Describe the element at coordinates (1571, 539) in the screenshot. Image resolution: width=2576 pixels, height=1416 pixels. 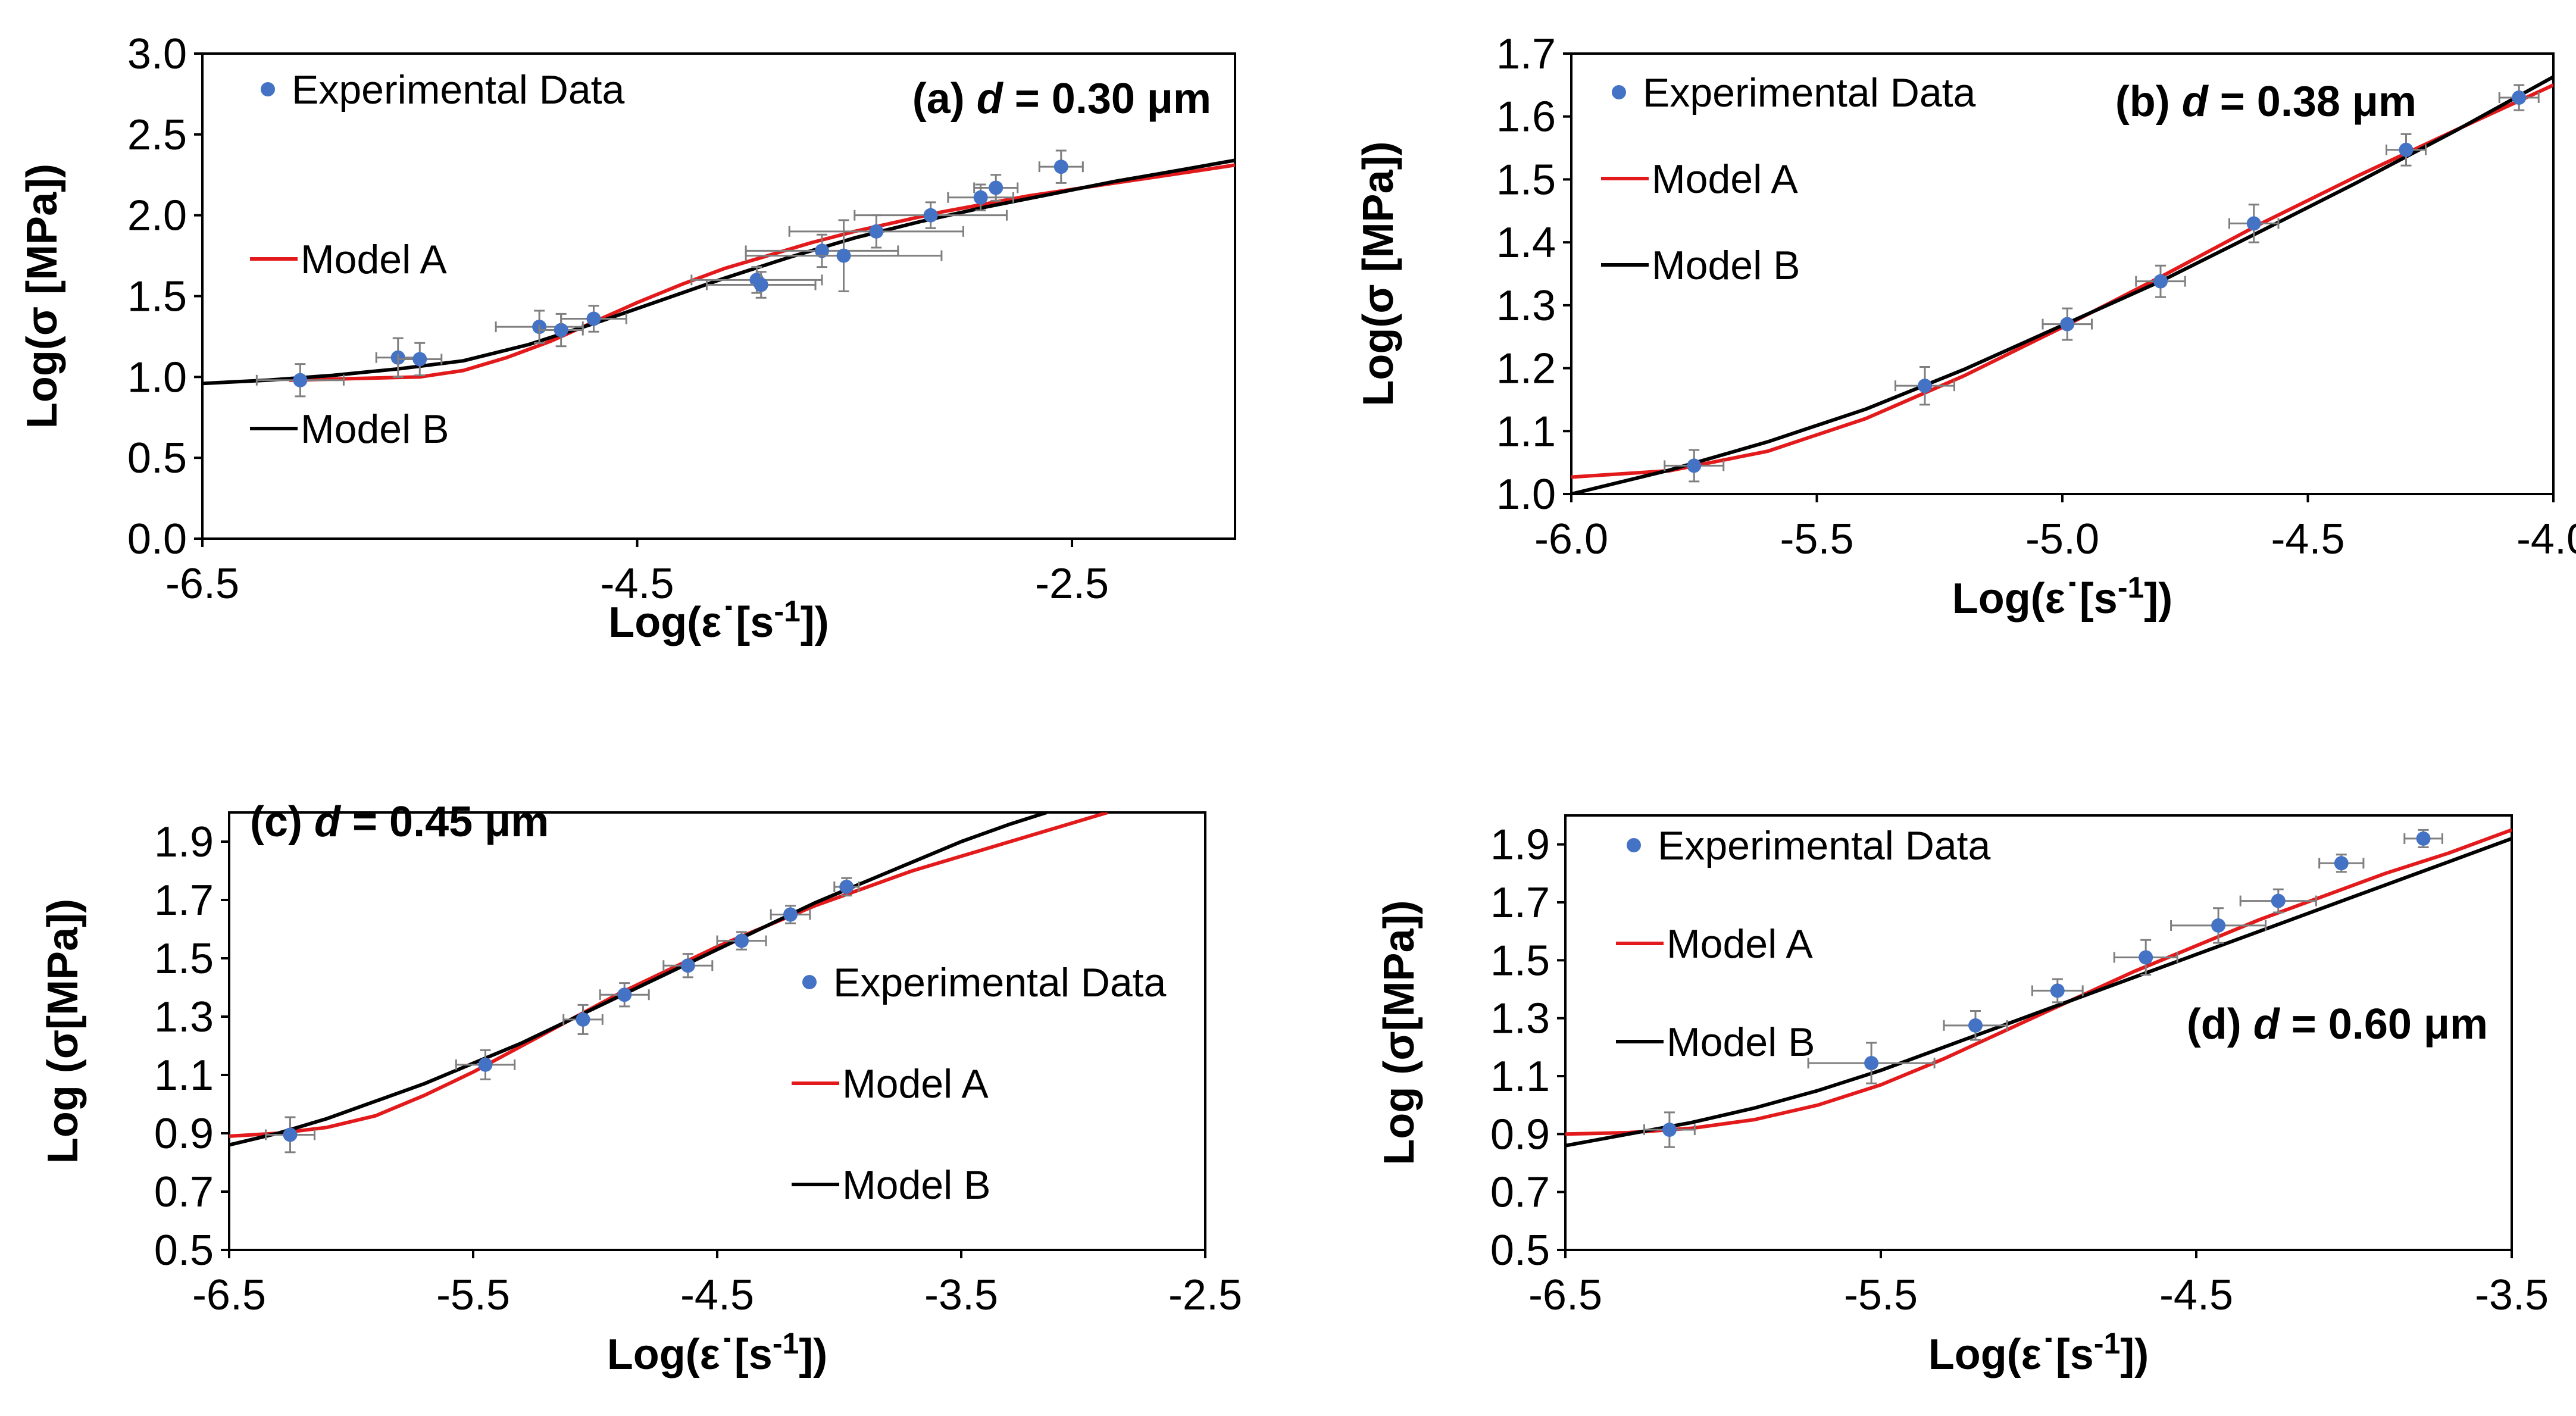
I see `panel-b-x-tick-label: -6.0` at that location.